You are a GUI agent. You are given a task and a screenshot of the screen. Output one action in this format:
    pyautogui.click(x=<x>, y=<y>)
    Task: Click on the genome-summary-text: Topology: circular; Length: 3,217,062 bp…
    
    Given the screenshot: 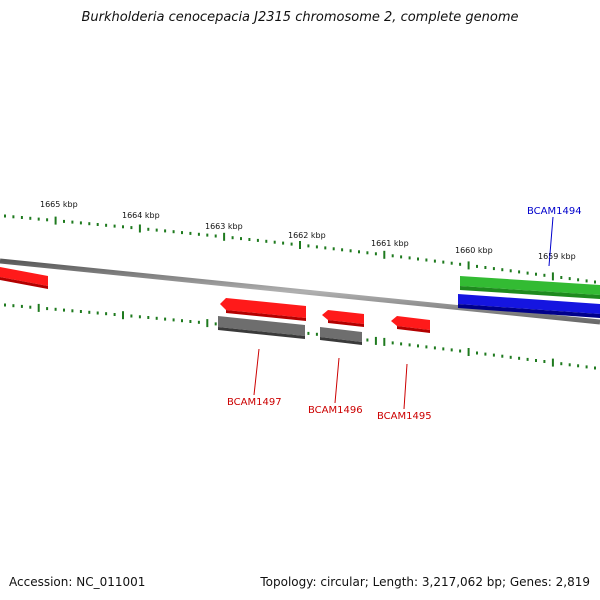 What is the action you would take?
    pyautogui.click(x=425, y=582)
    